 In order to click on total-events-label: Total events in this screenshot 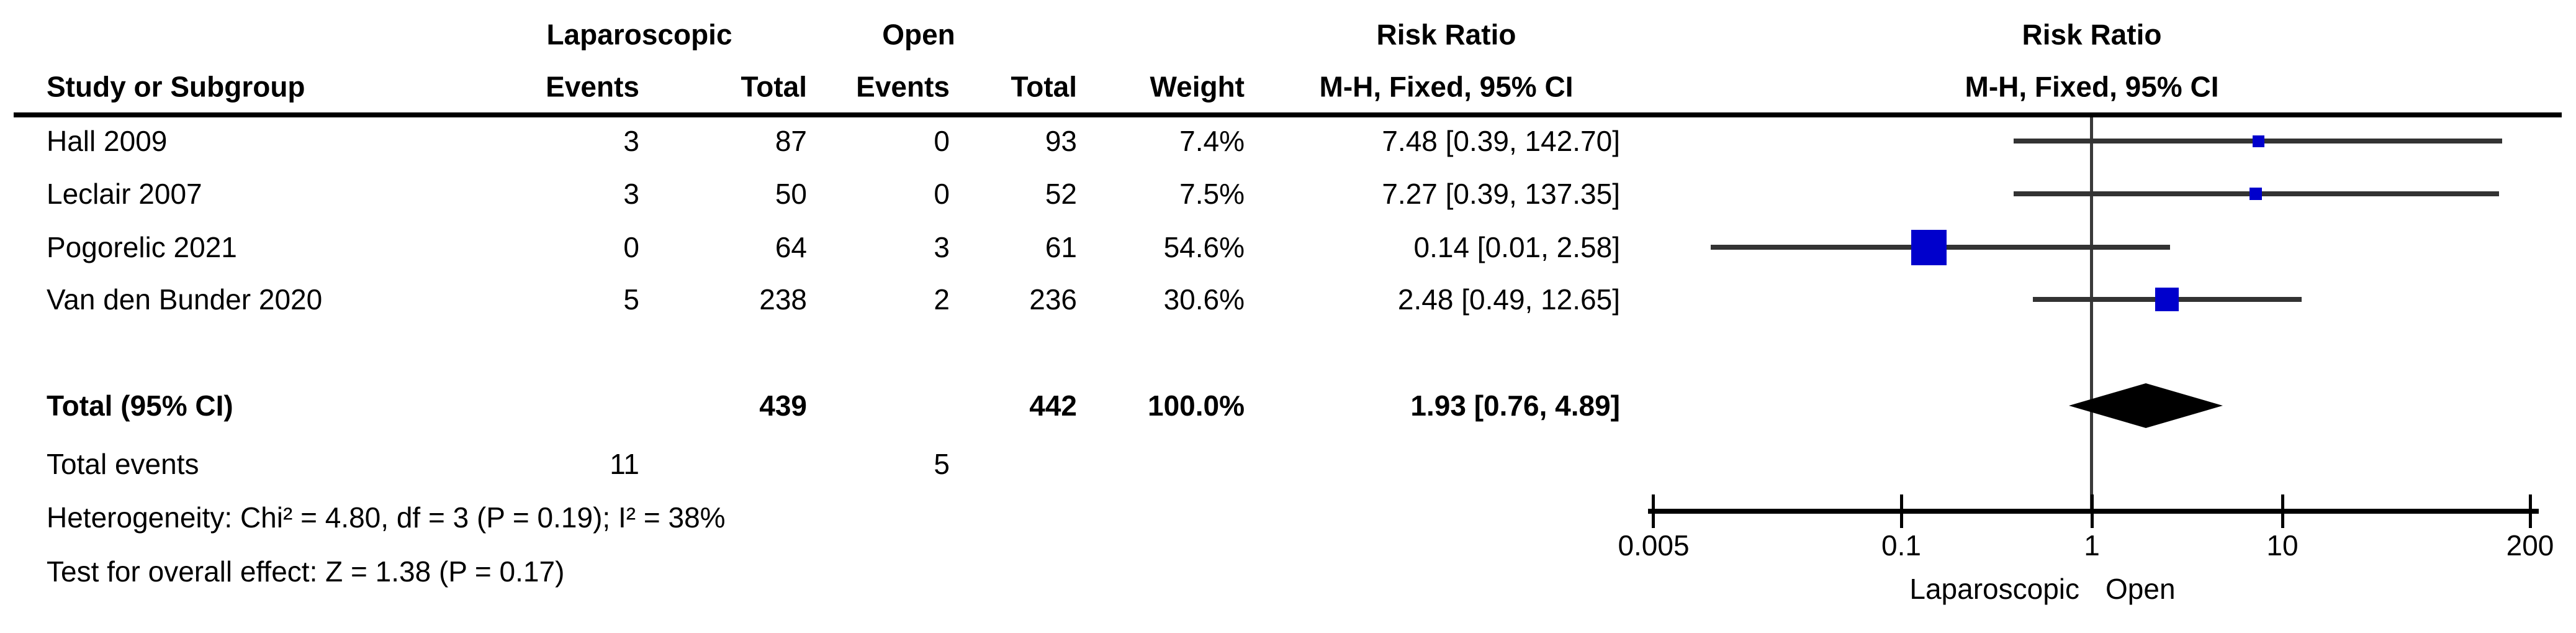, I will do `click(123, 464)`.